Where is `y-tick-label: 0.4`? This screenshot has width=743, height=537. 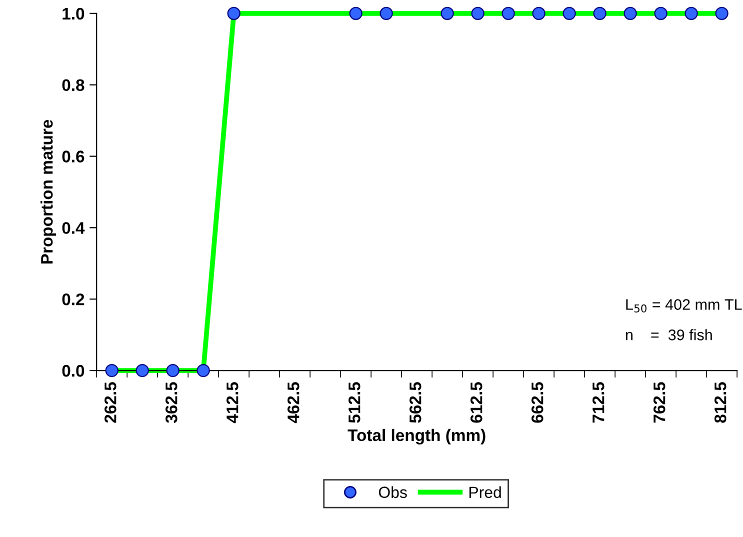 y-tick-label: 0.4 is located at coordinates (73, 228).